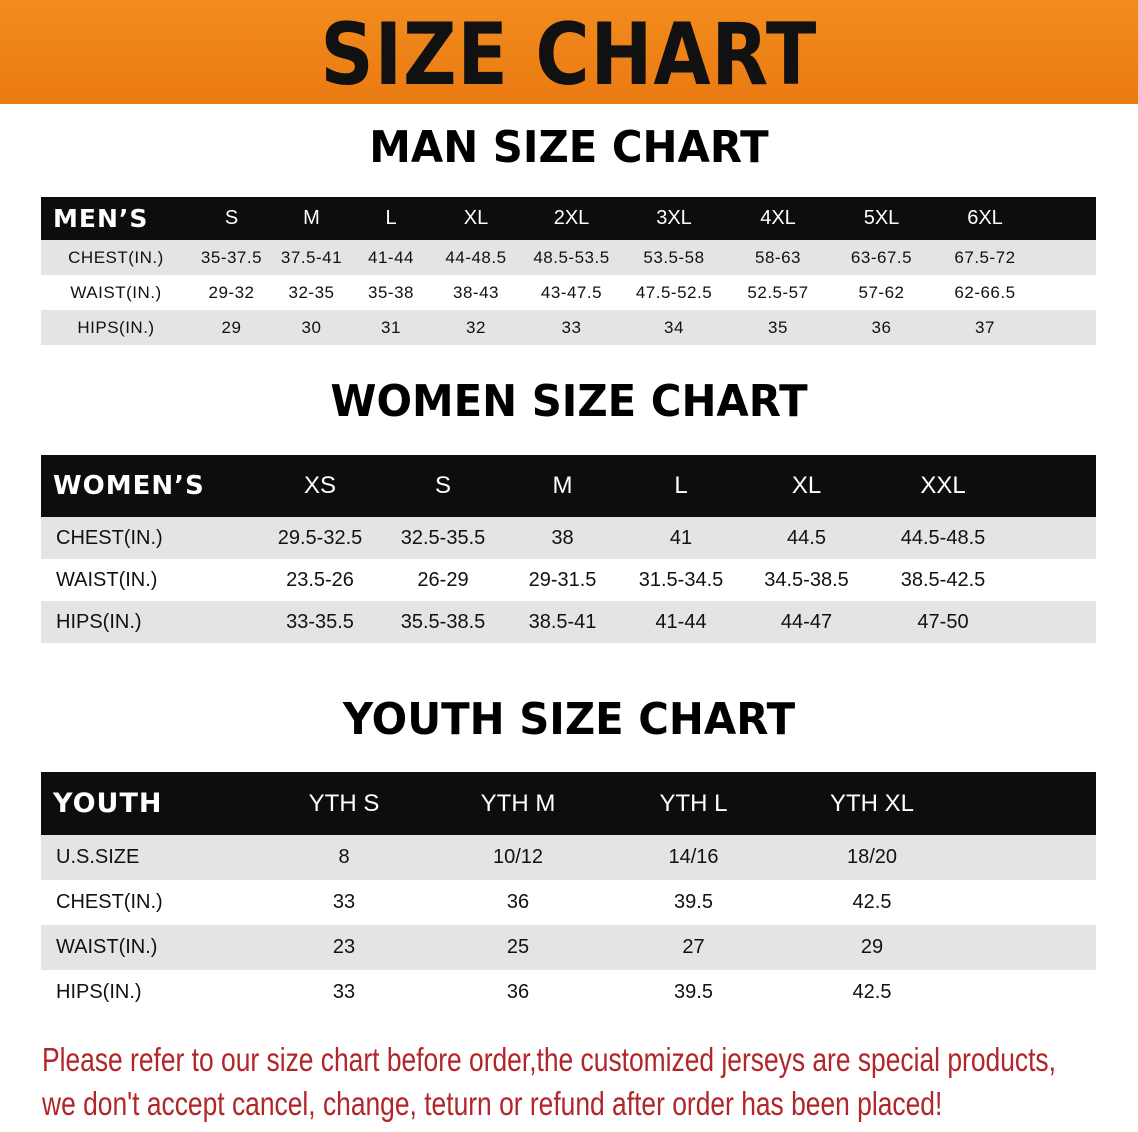 The image size is (1138, 1132). I want to click on table-row: U.S.SIZE 8 10/12 14/16 18/20, so click(568, 857).